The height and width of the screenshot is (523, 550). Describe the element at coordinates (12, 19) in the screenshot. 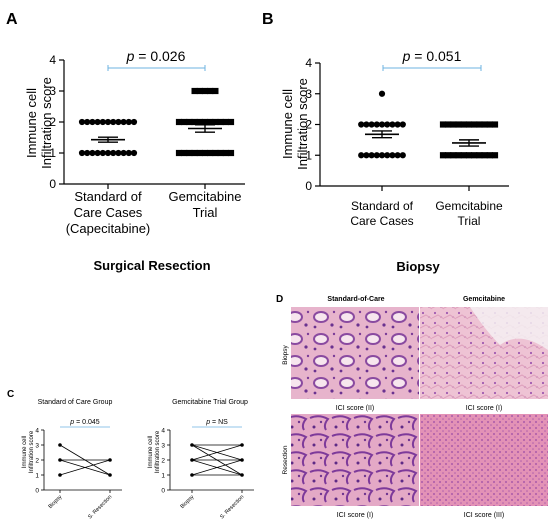

I see `panel-label-a: A` at that location.